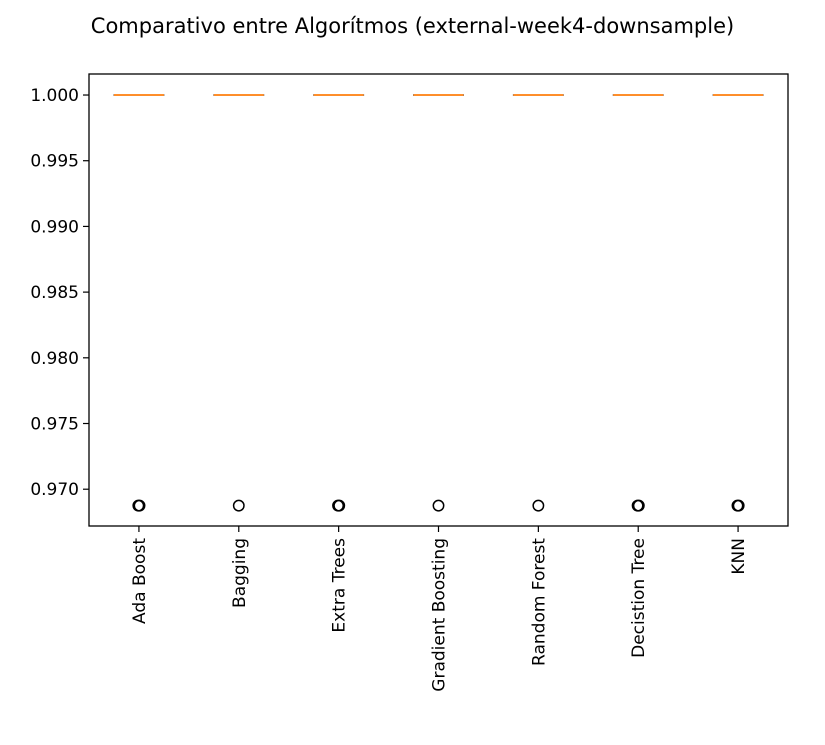 This screenshot has width=825, height=745. Describe the element at coordinates (440, 615) in the screenshot. I see `x-tick-label: Gradient Boosting` at that location.